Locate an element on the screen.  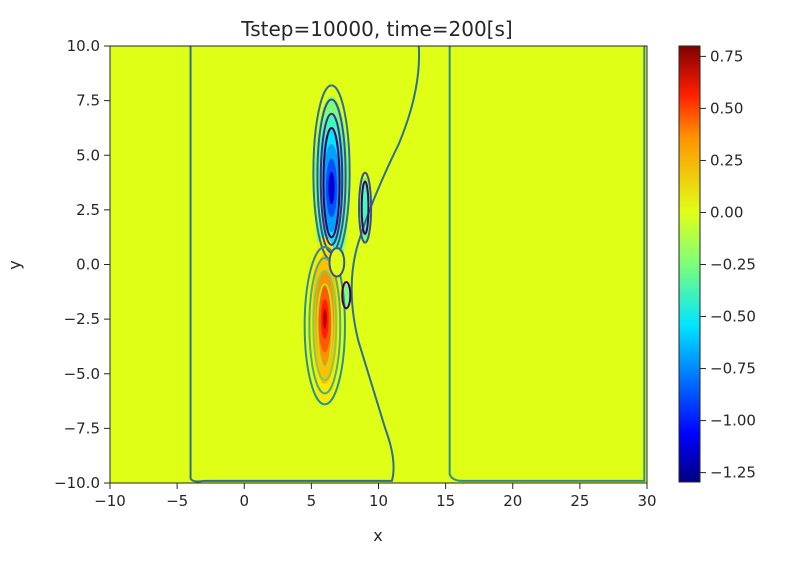
y-axis-label: y is located at coordinates (14, 264).